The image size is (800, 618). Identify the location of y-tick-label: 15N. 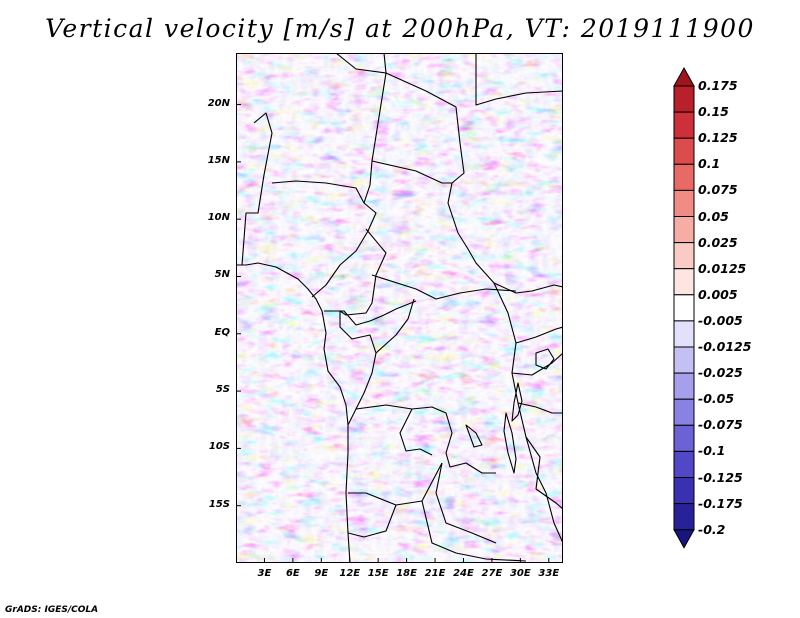
(218, 160).